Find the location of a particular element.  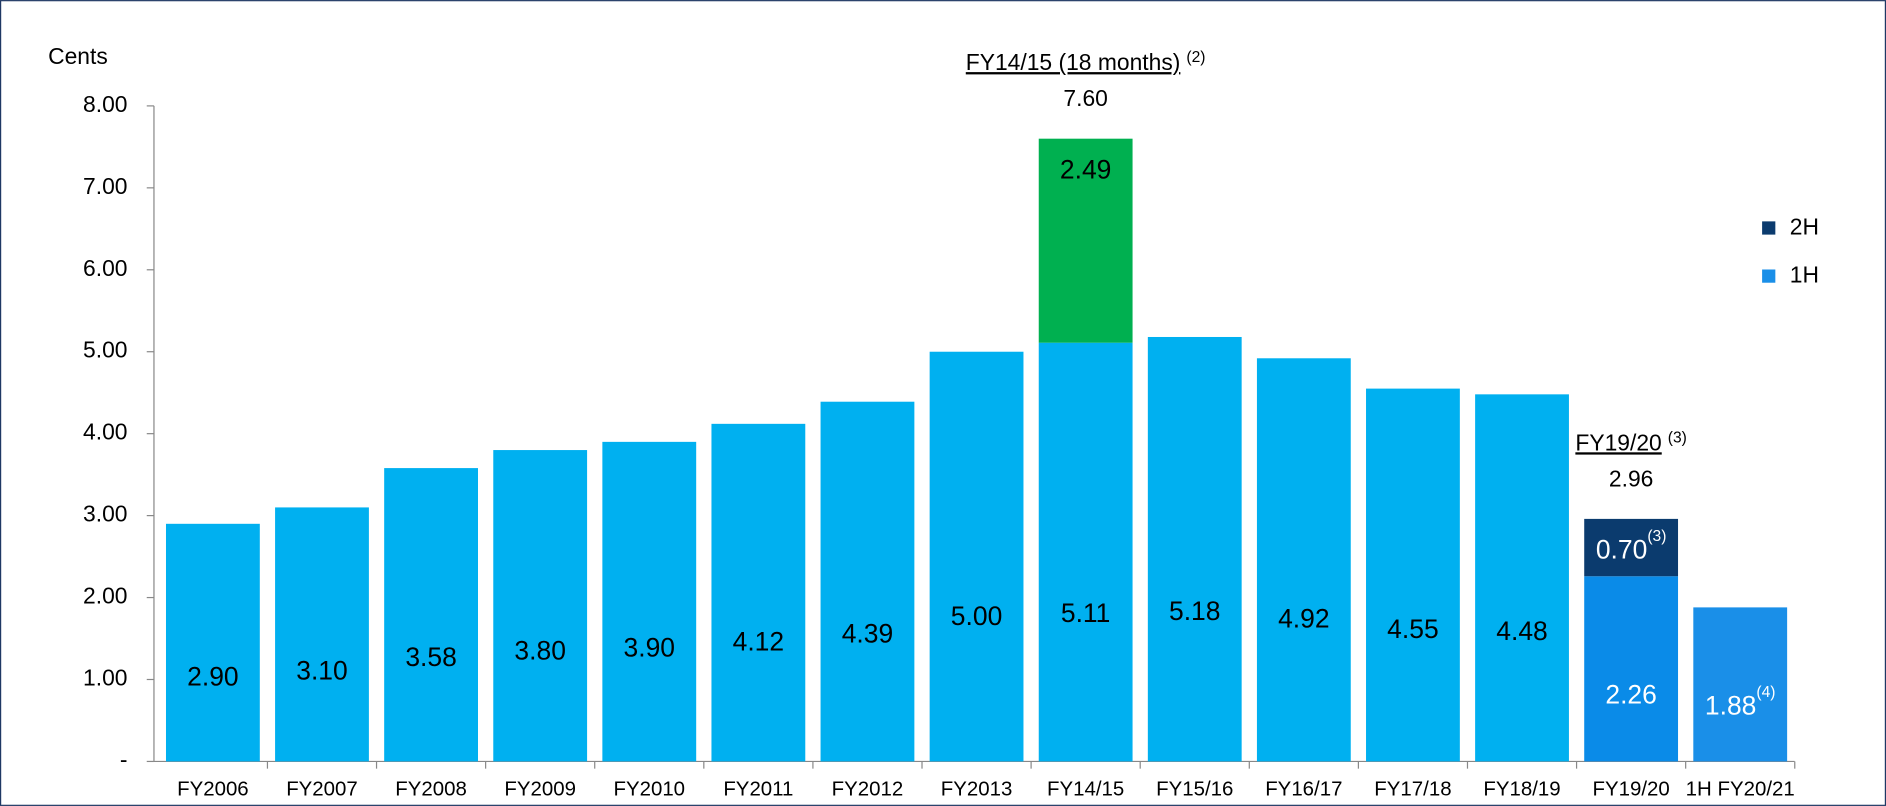

value-label-text: 4.55 is located at coordinates (1412, 629).